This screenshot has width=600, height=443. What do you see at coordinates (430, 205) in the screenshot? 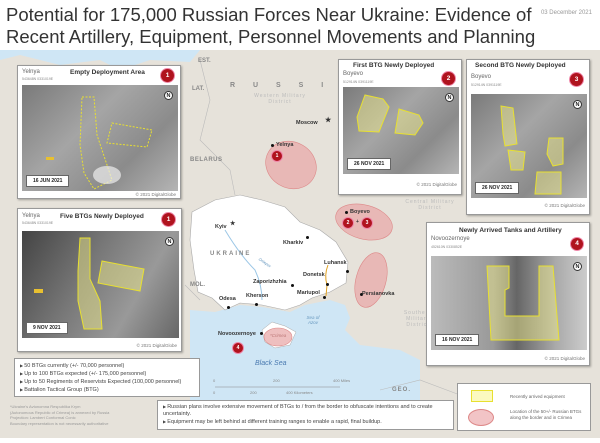
I see `district-central: Central Military District` at bounding box center [430, 205].